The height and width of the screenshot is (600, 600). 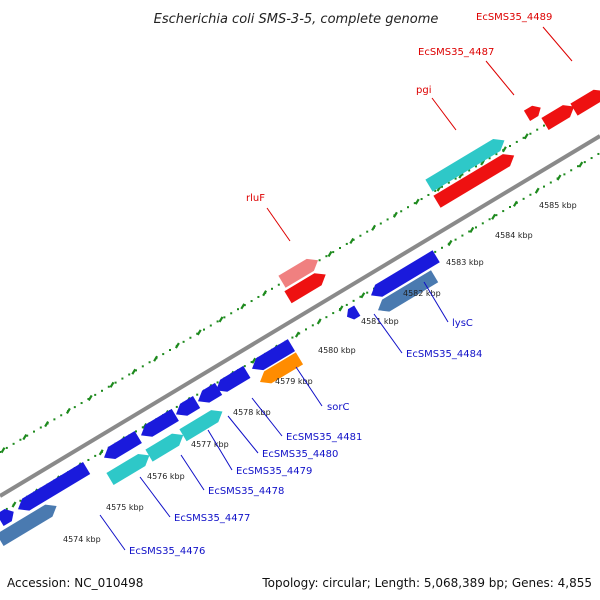 What do you see at coordinates (514, 17) in the screenshot?
I see `gene-label-EcSMS35_4489: EcSMS35_4489` at bounding box center [514, 17].